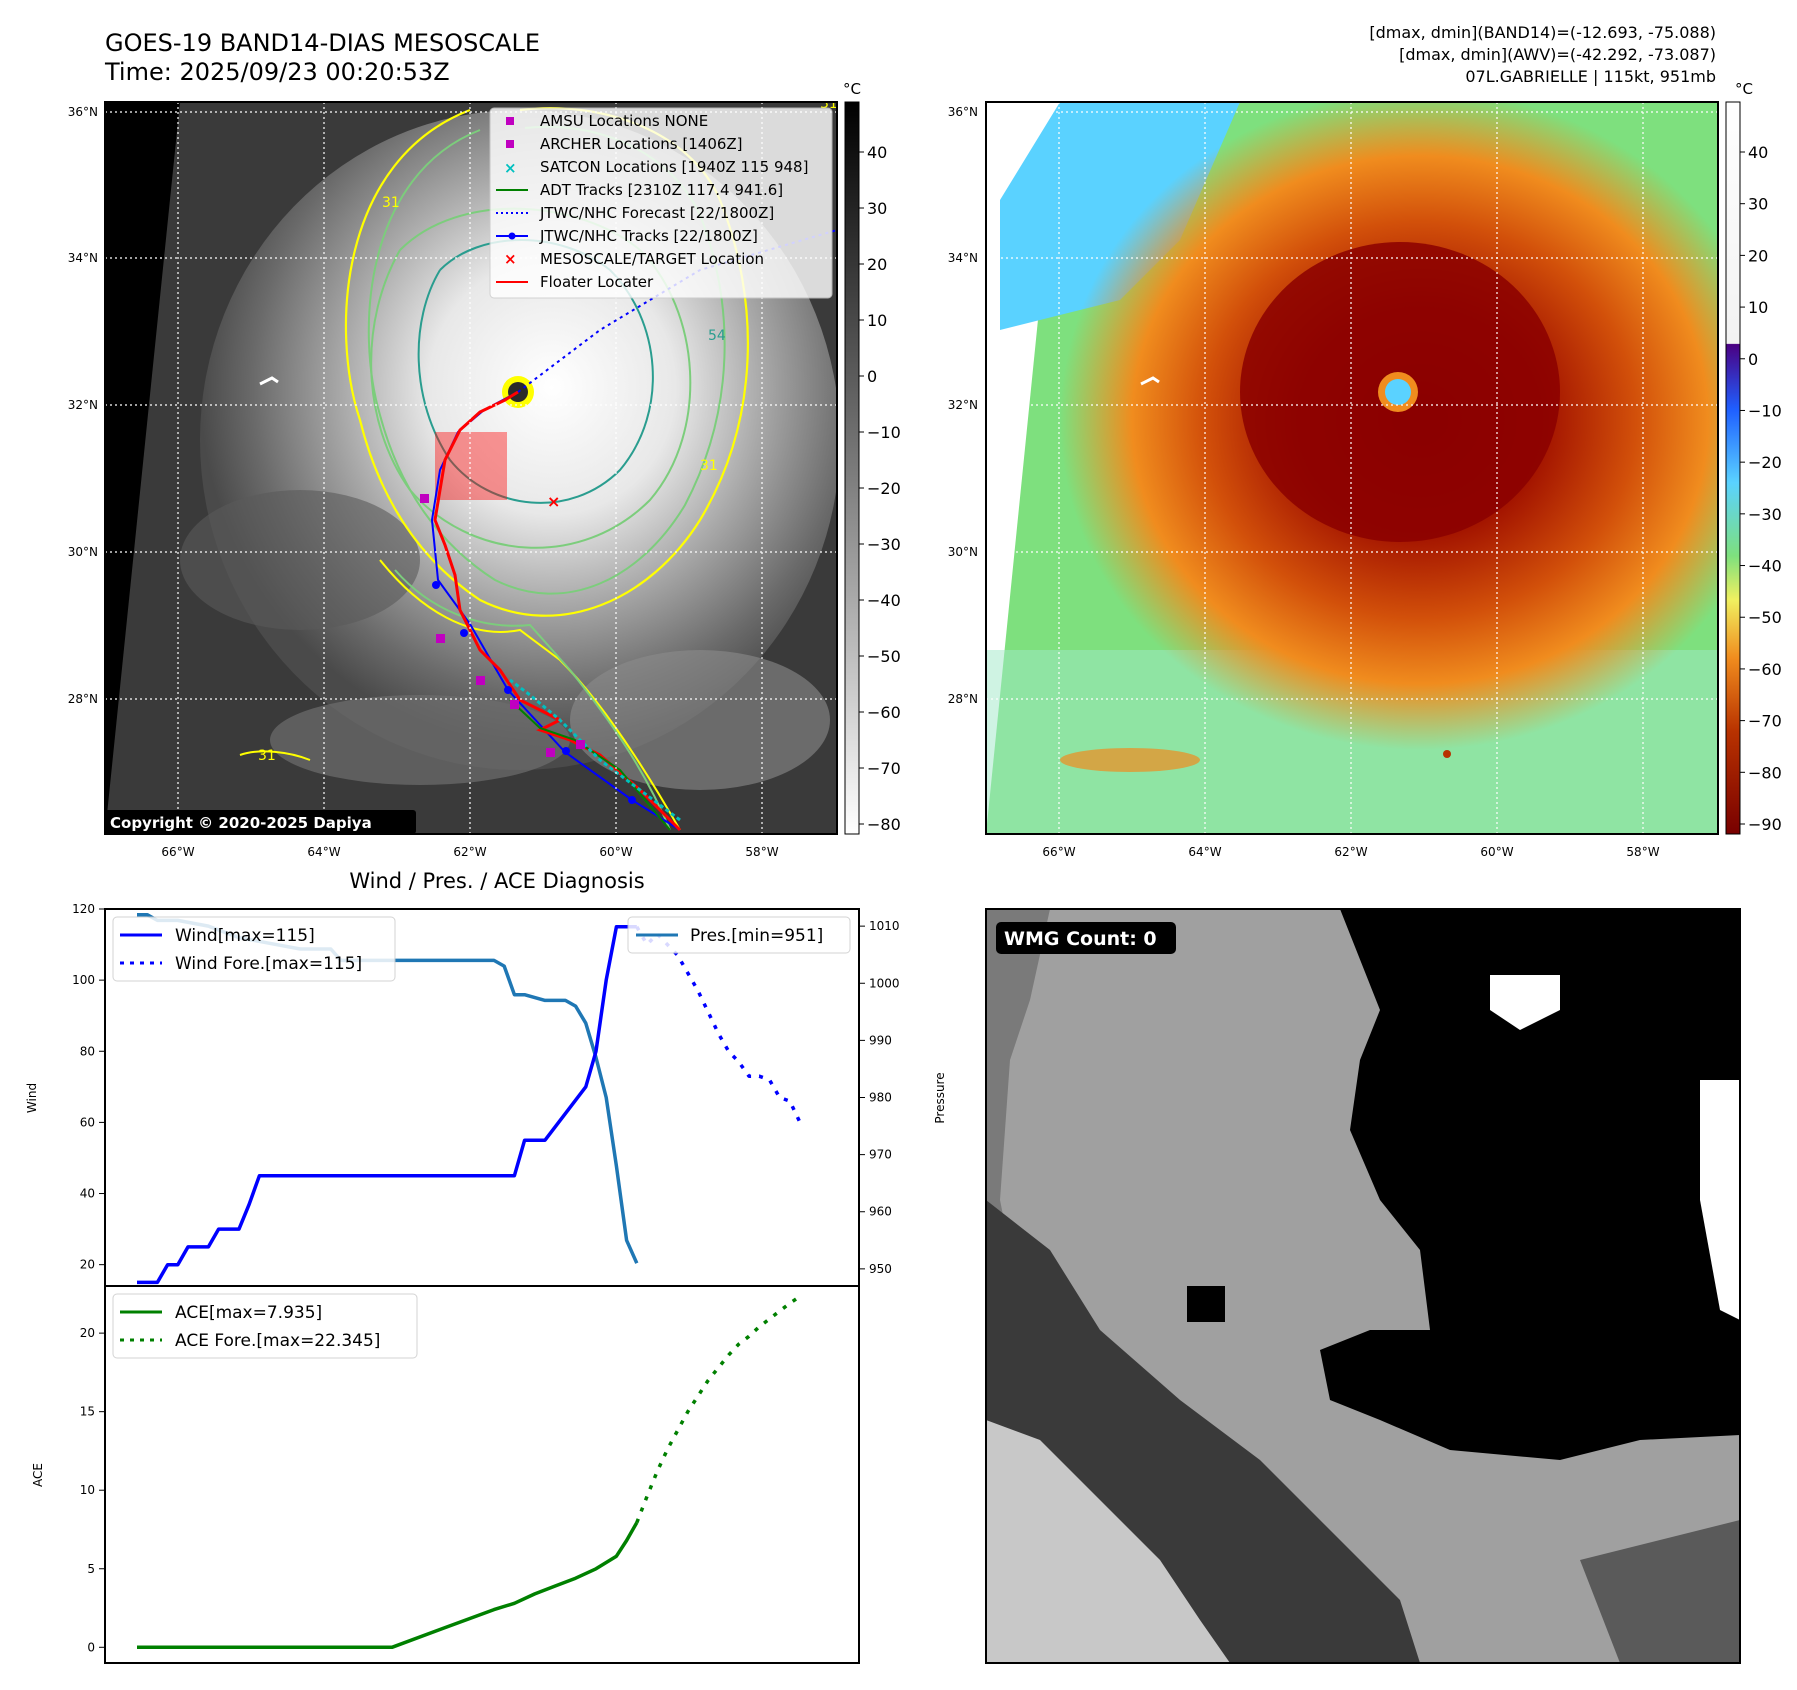 The width and height of the screenshot is (1797, 1690). Describe the element at coordinates (142, 468) in the screenshot. I see `ir-no-data-wedge` at that location.